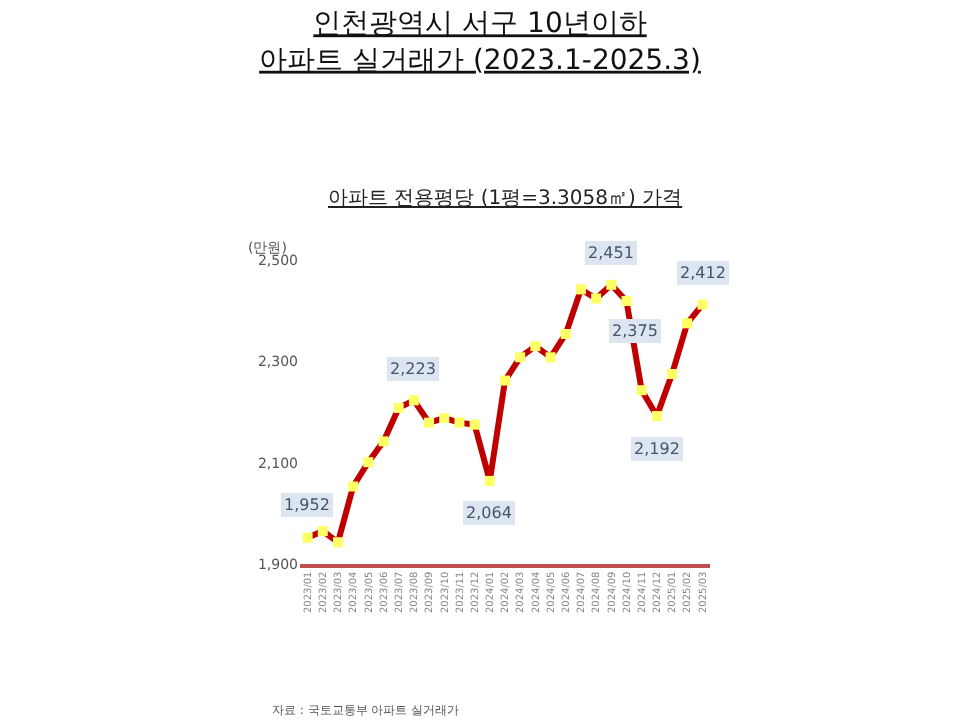 The width and height of the screenshot is (960, 720). I want to click on data-label: 2,064, so click(489, 513).